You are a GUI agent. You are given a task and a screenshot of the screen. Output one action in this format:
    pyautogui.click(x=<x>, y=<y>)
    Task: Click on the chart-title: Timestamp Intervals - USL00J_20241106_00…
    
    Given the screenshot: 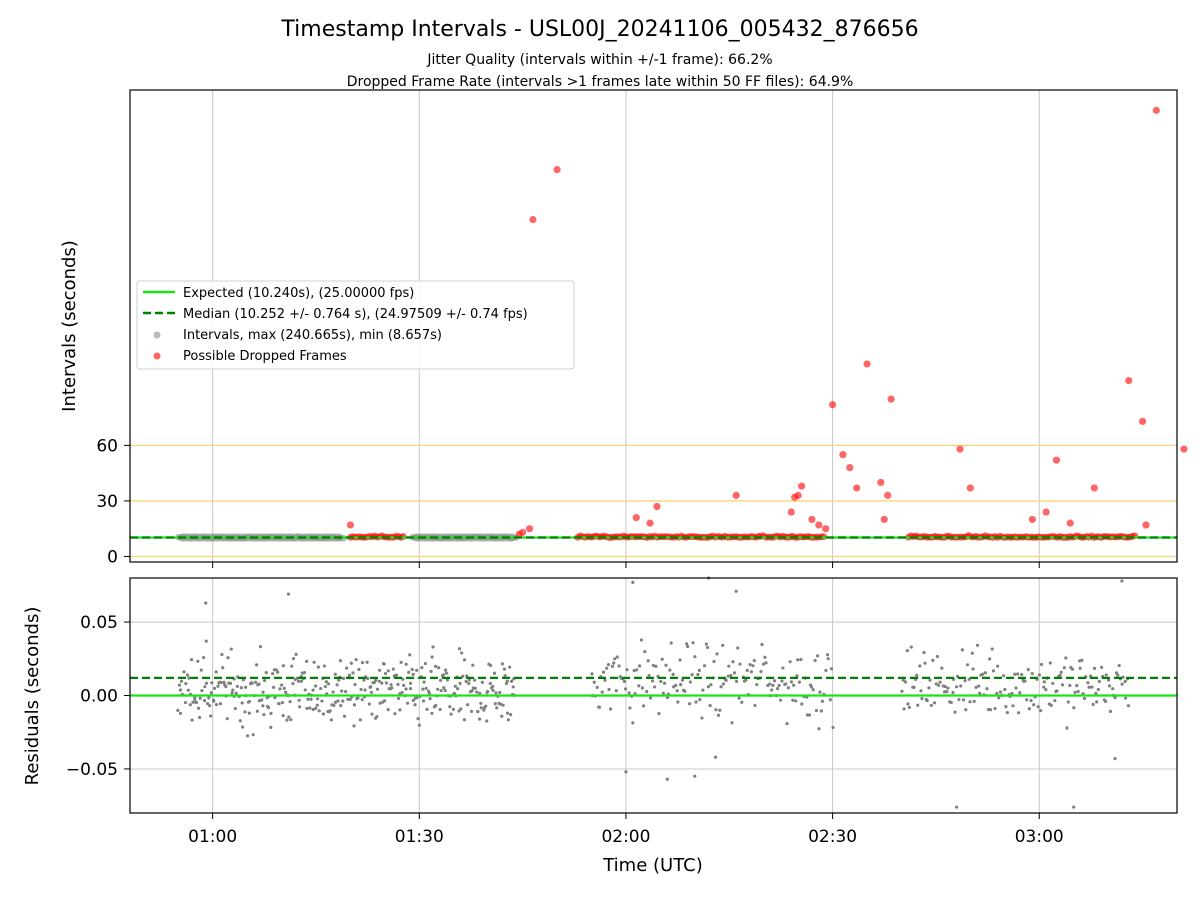 What is the action you would take?
    pyautogui.click(x=599, y=29)
    